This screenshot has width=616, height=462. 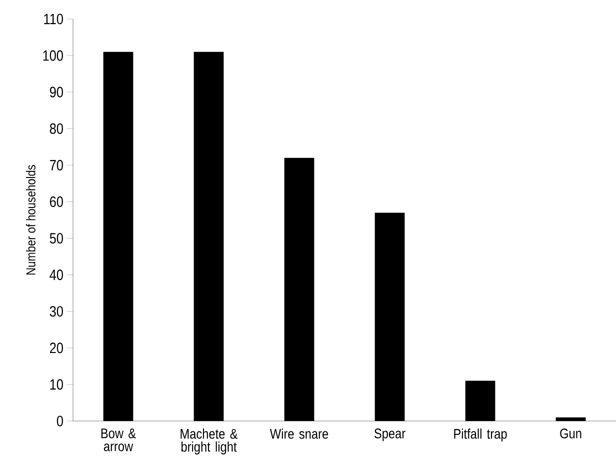 I want to click on y-tick-label: 80, so click(x=56, y=128).